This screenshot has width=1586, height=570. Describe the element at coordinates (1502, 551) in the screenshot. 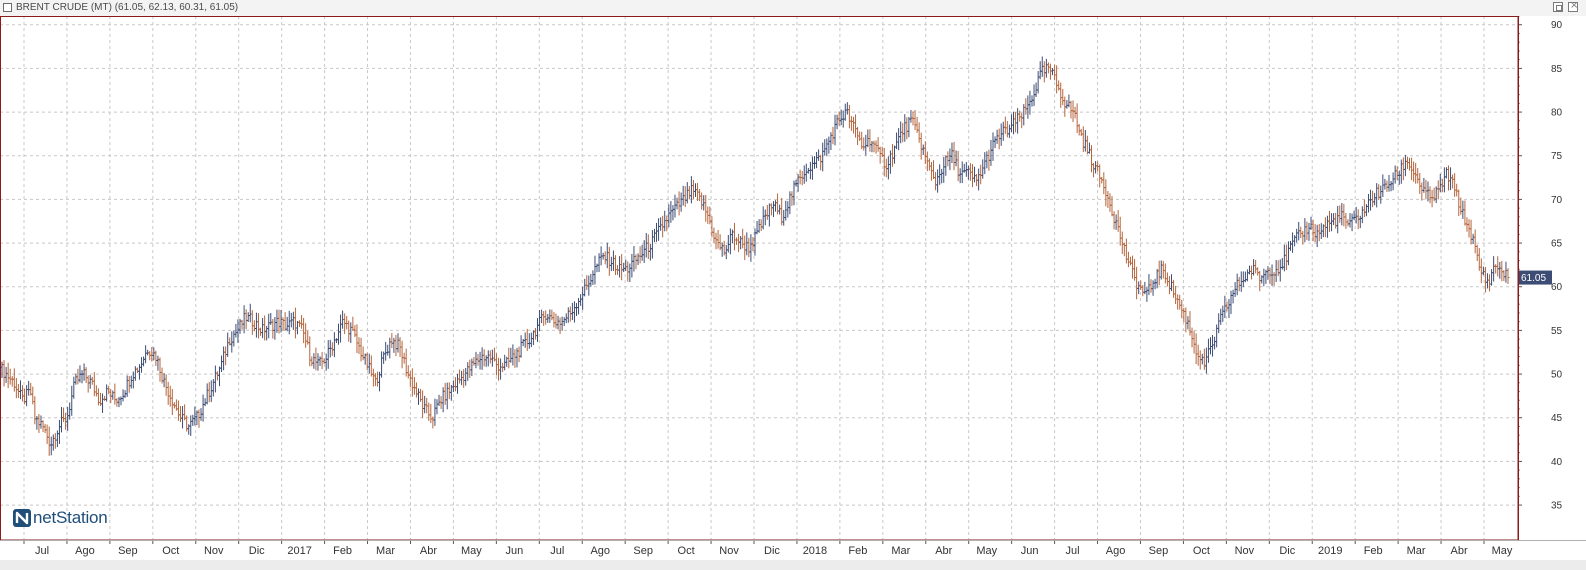

I see `x-tick-label: May` at that location.